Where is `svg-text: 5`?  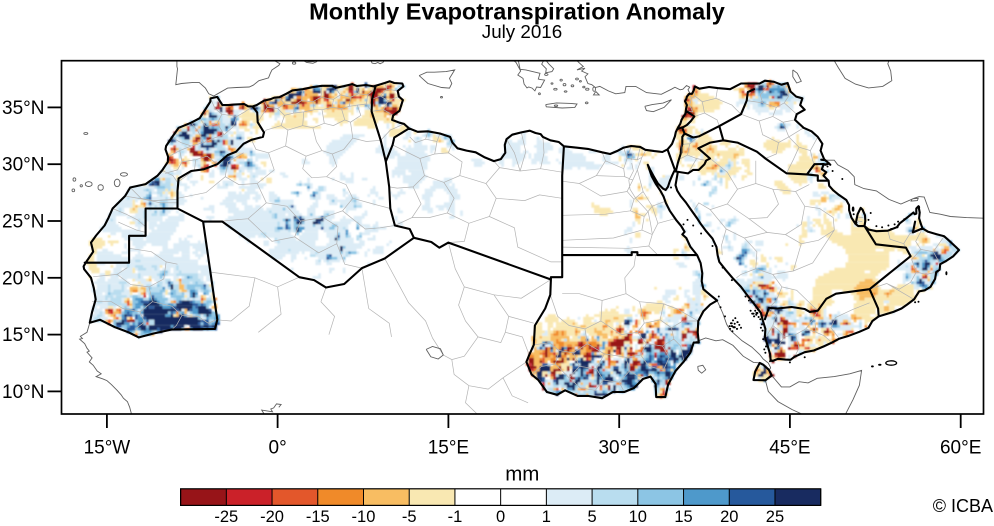 svg-text: 5 is located at coordinates (591, 517).